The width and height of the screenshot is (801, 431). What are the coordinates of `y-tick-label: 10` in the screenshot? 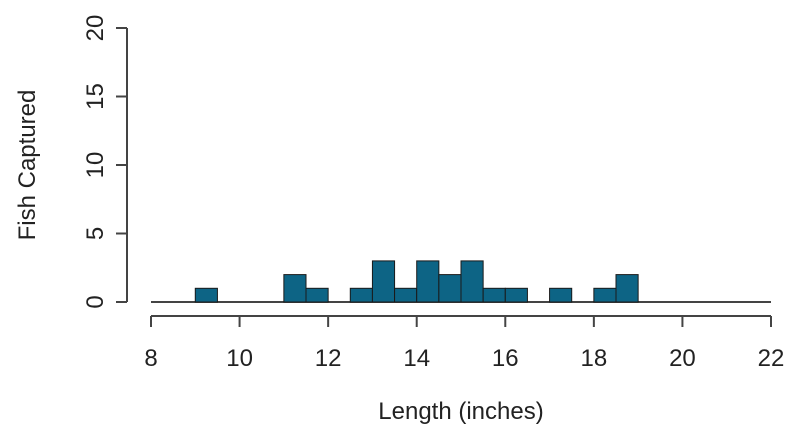 It's located at (95, 165).